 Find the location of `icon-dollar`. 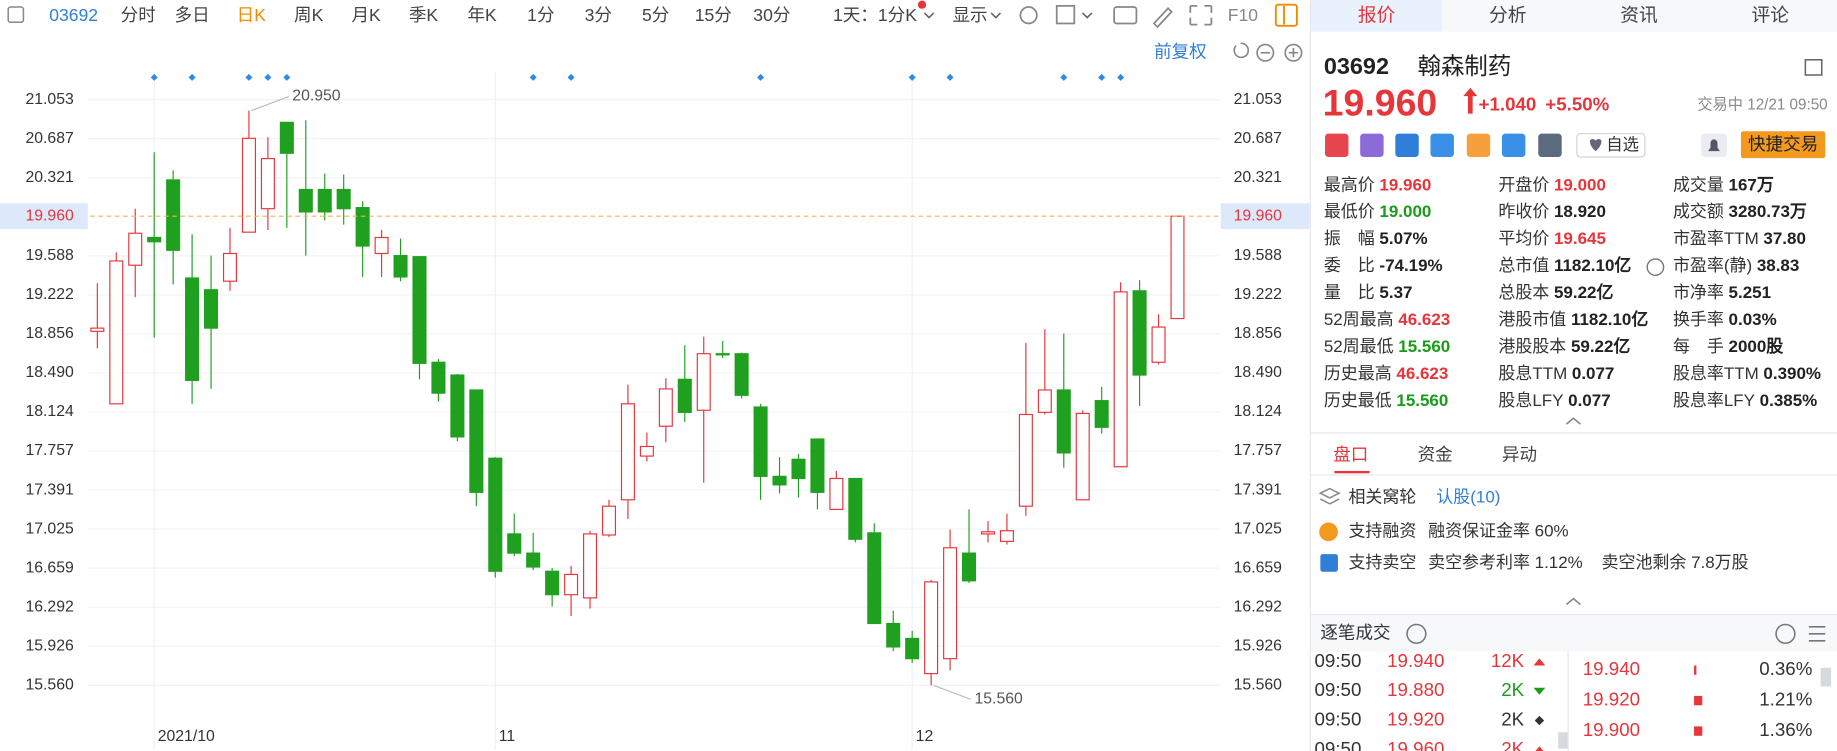

icon-dollar is located at coordinates (1442, 145).